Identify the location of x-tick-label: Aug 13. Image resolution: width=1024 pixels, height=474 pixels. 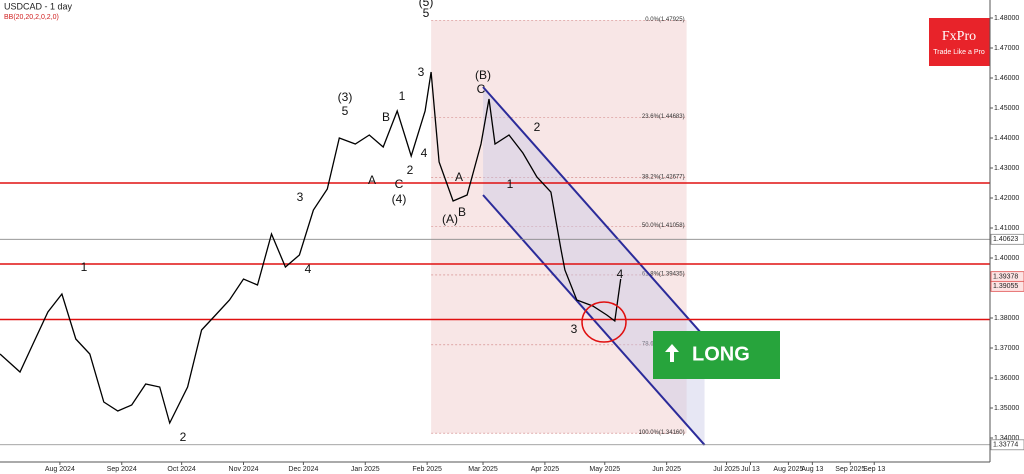
(812, 469).